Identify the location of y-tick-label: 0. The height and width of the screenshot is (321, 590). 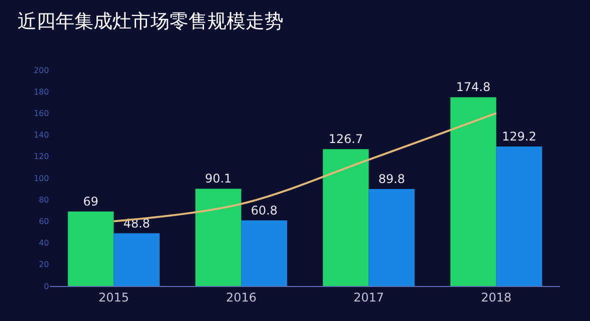
(46, 286).